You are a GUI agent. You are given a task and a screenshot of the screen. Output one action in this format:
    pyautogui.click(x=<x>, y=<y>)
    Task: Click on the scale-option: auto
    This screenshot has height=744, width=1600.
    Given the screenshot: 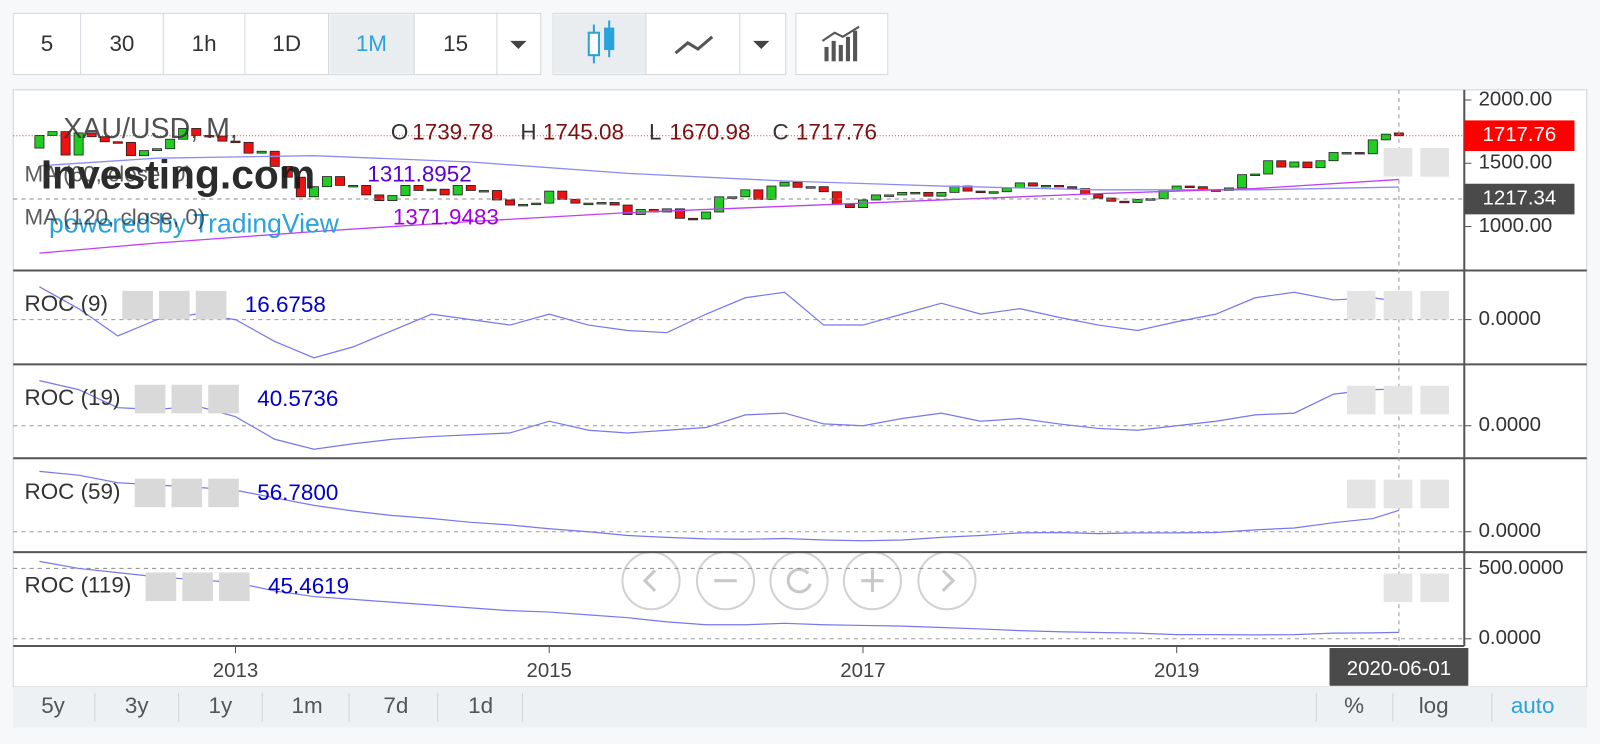 What is the action you would take?
    pyautogui.click(x=1533, y=705)
    